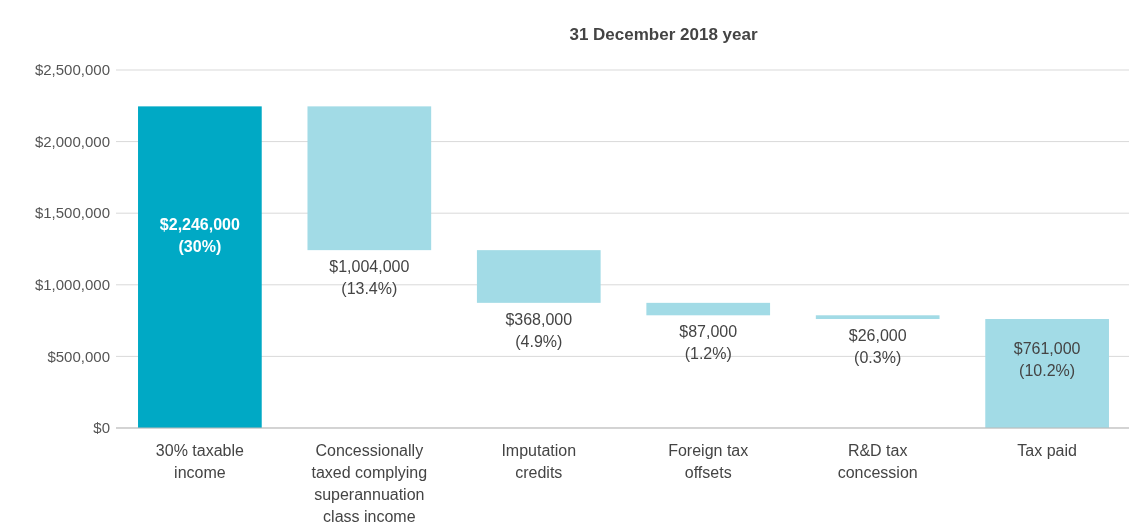  What do you see at coordinates (200, 461) in the screenshot?
I see `x-tick-label: 30% taxable income` at bounding box center [200, 461].